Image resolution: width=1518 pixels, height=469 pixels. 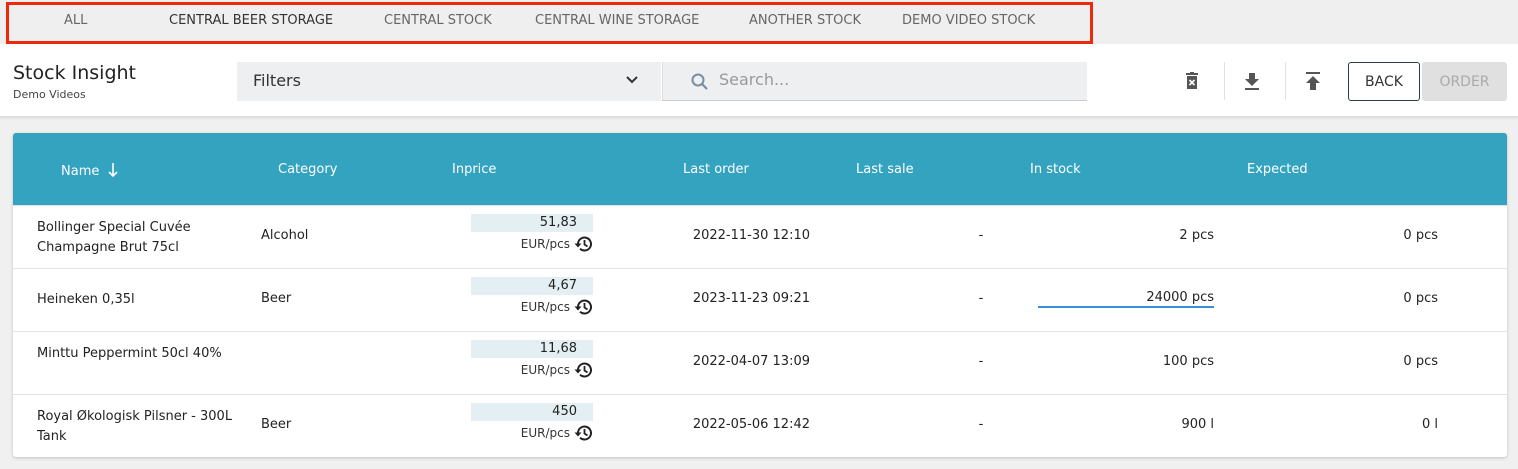 I want to click on last-order: 2022-04-07 13:09, so click(x=751, y=361).